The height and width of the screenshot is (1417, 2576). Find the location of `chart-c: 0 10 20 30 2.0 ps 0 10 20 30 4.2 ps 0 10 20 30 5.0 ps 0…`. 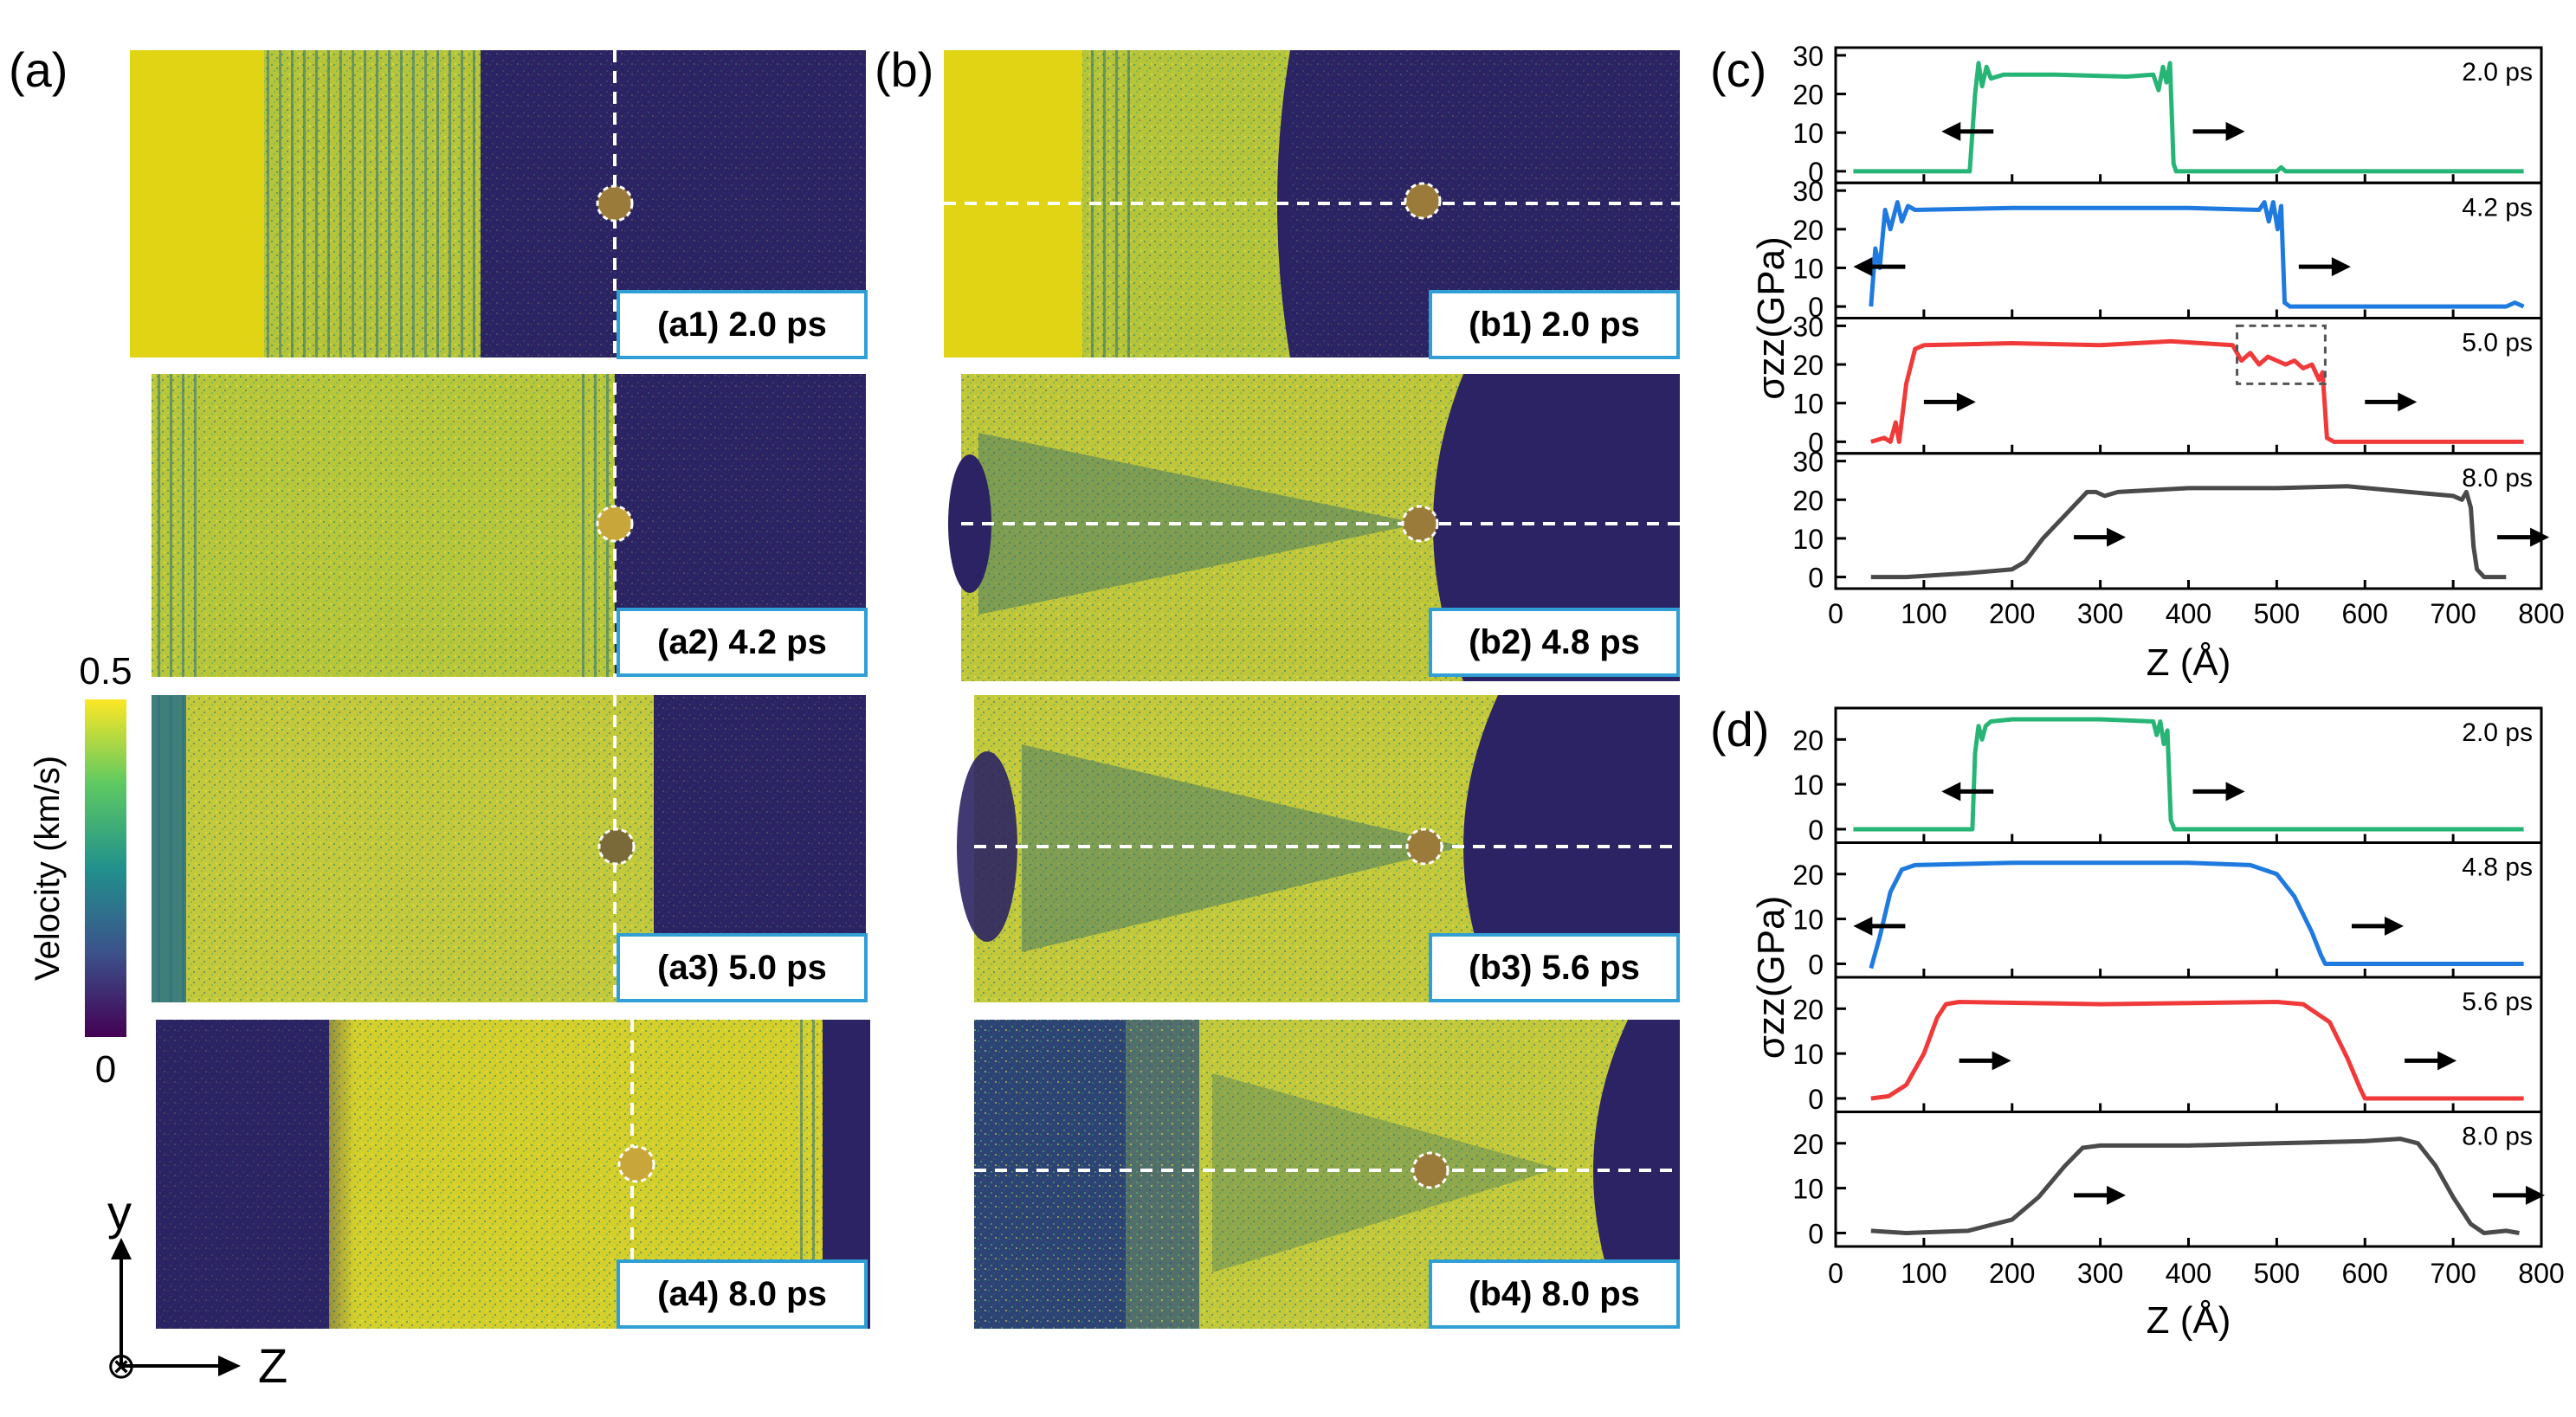

chart-c: 0 10 20 30 2.0 ps 0 10 20 30 4.2 ps 0 10 20 30 5.0 ps 0… is located at coordinates (2157, 362).